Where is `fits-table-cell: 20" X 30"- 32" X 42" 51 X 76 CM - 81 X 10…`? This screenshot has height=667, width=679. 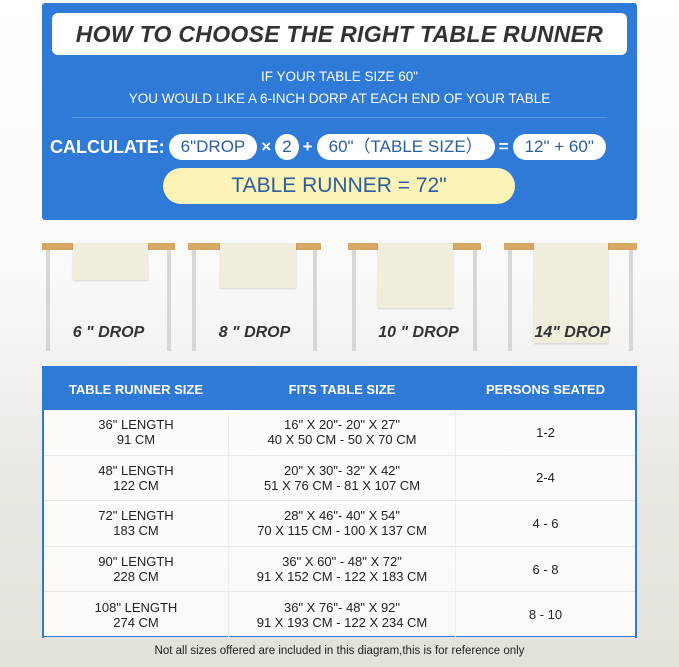 fits-table-cell: 20" X 30"- 32" X 42" 51 X 76 CM - 81 X 10… is located at coordinates (342, 478).